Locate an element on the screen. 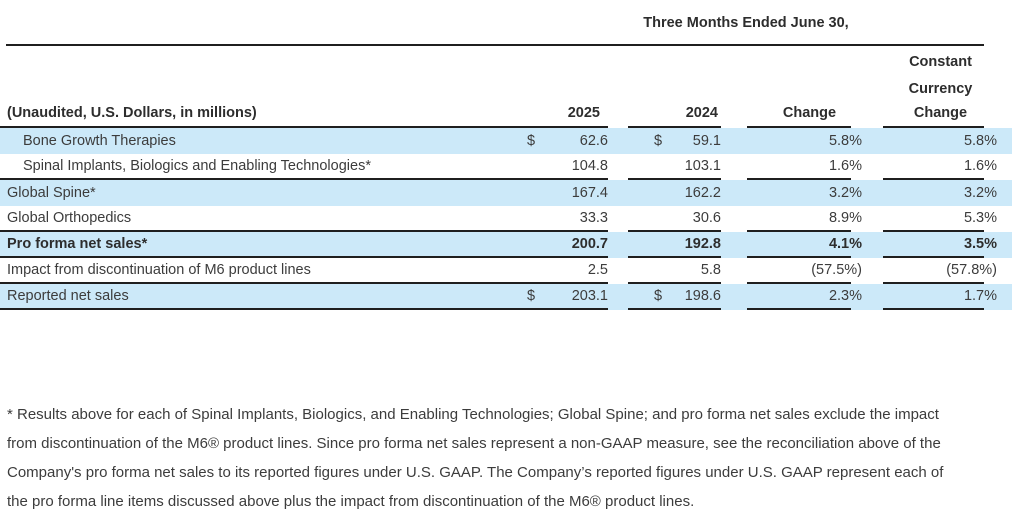 The height and width of the screenshot is (516, 1024). value-change: 1.6% is located at coordinates (804, 167).